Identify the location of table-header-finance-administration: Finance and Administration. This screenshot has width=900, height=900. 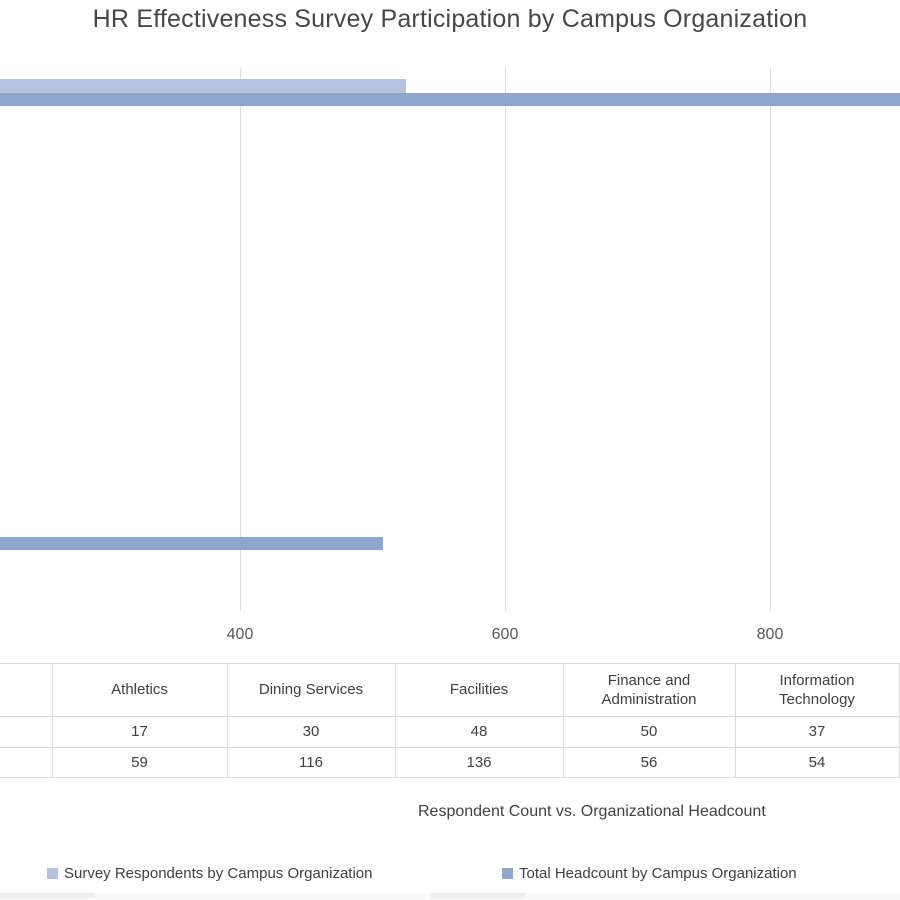
(649, 690).